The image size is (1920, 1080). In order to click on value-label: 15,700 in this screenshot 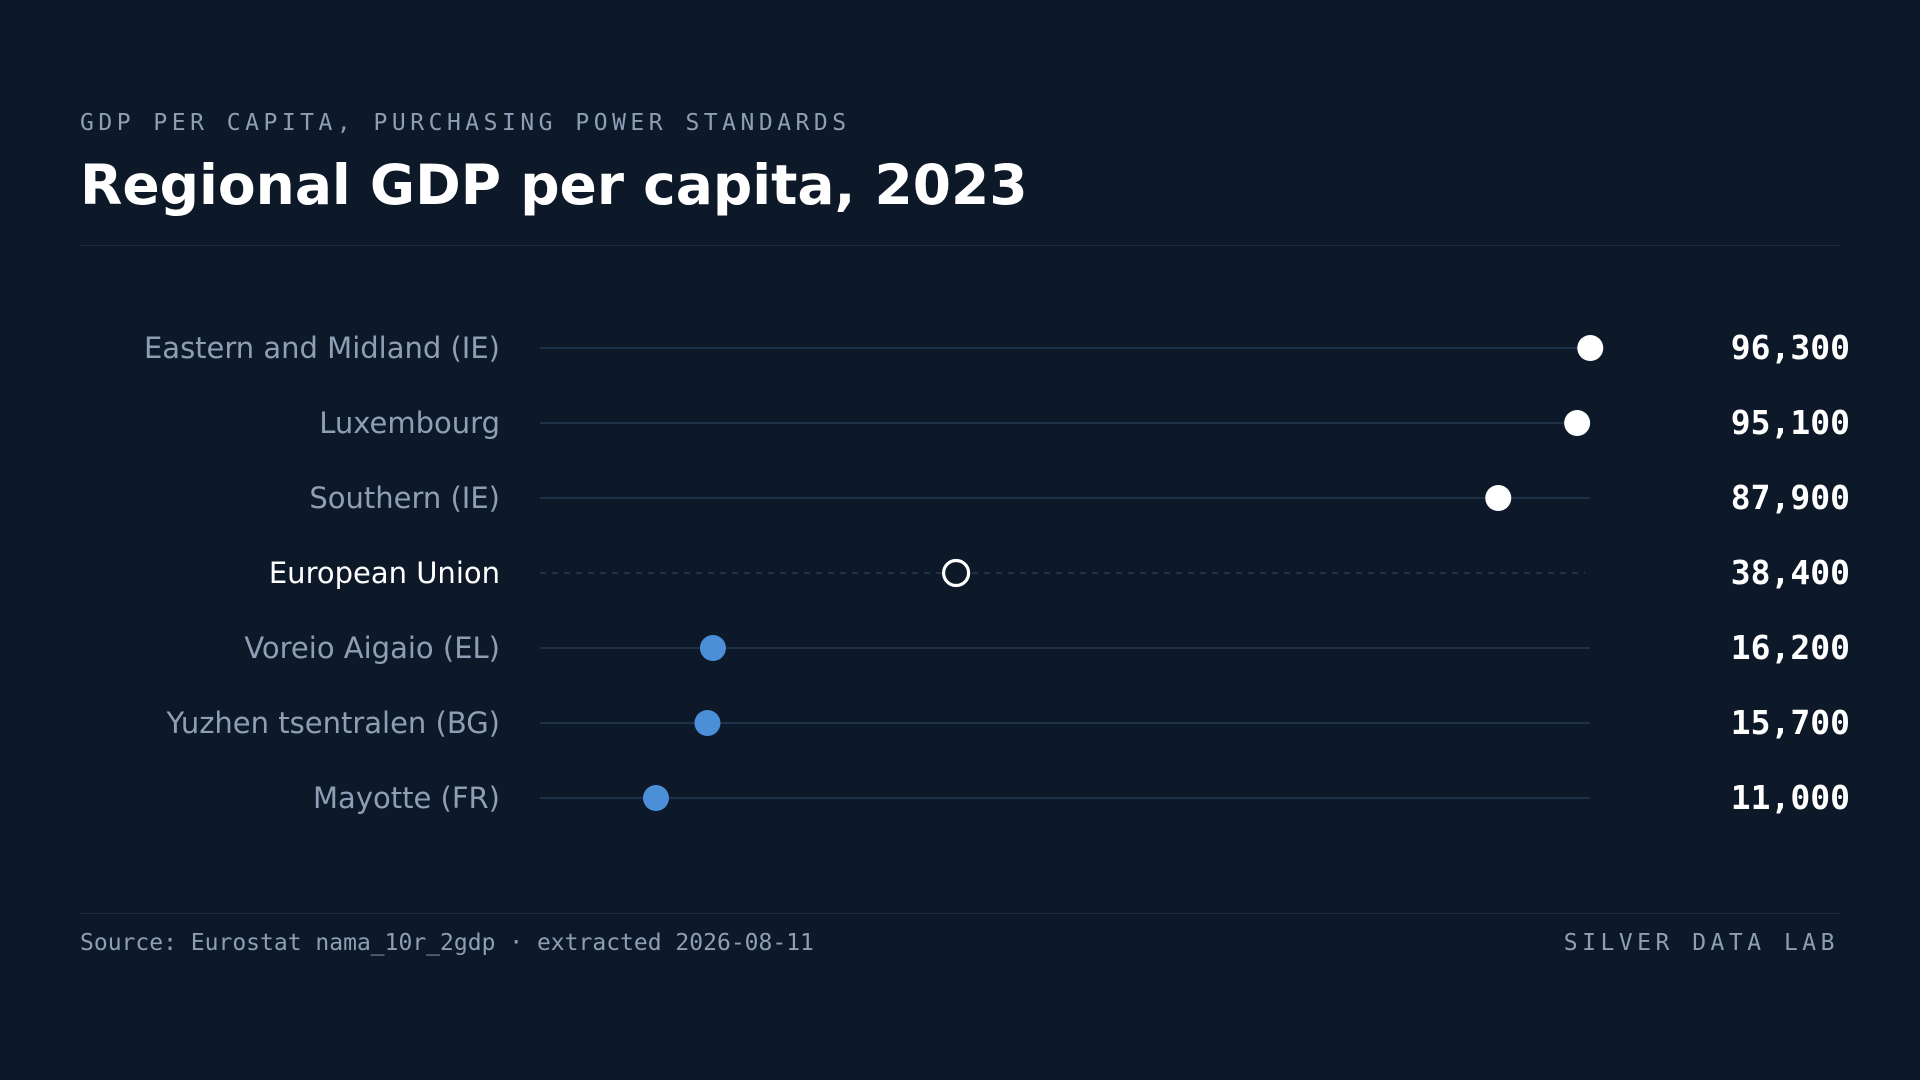, I will do `click(1790, 722)`.